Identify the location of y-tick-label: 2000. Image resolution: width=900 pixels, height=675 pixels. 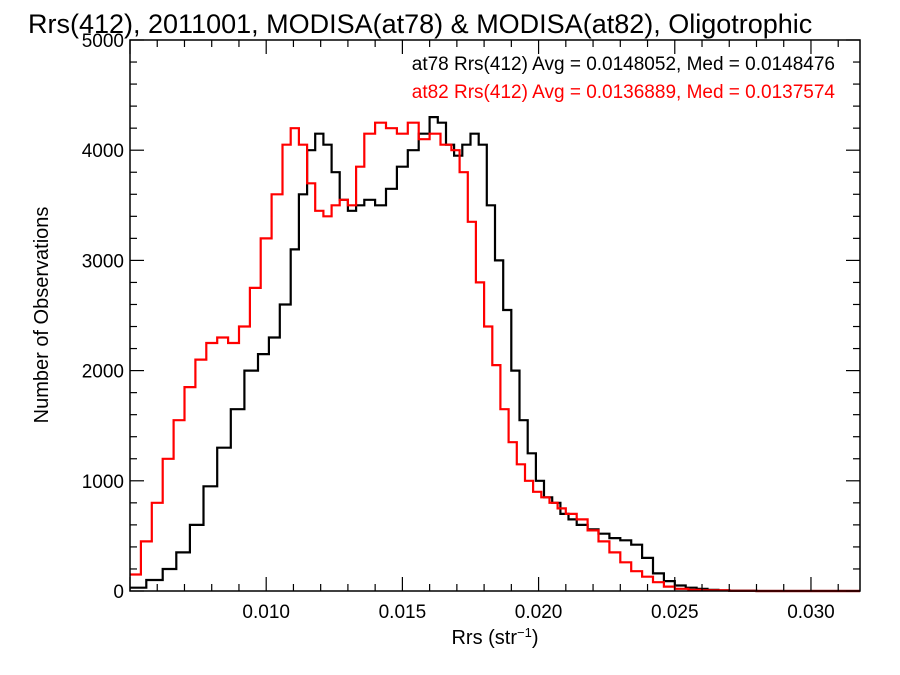
(103, 372).